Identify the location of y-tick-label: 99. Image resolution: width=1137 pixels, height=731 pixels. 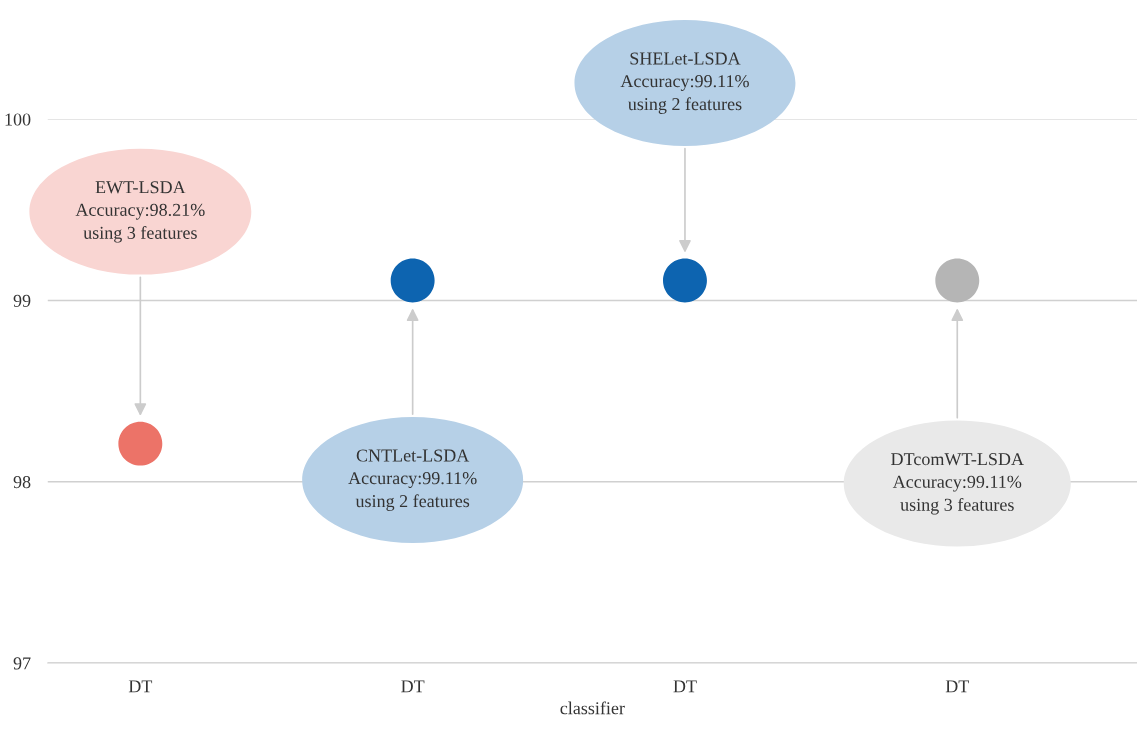
(22, 300).